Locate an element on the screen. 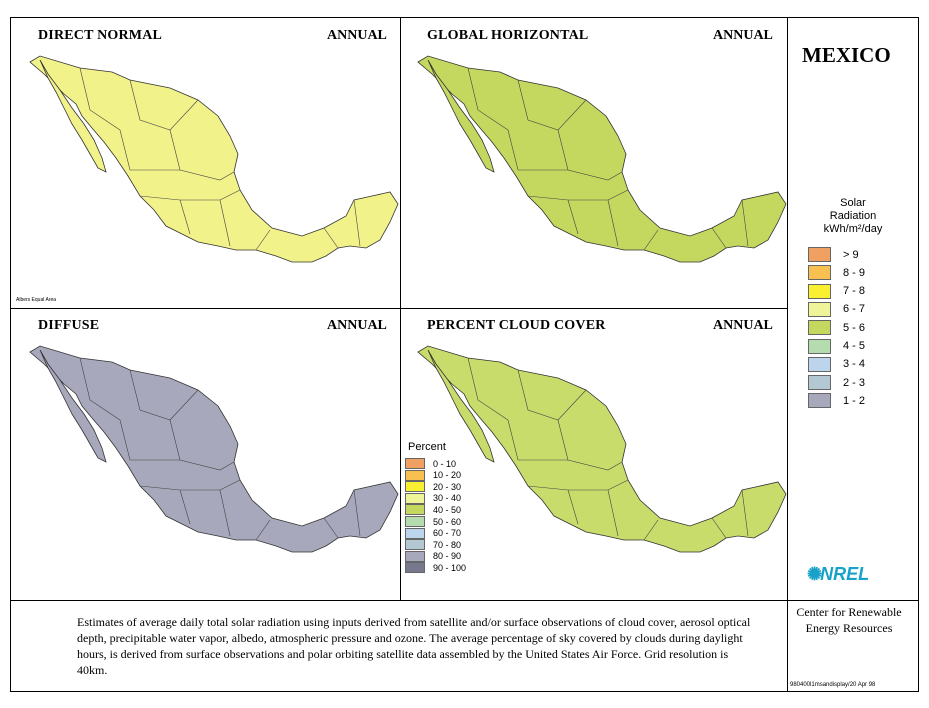  solar-legend-item: 8 - 9 is located at coordinates (837, 273).